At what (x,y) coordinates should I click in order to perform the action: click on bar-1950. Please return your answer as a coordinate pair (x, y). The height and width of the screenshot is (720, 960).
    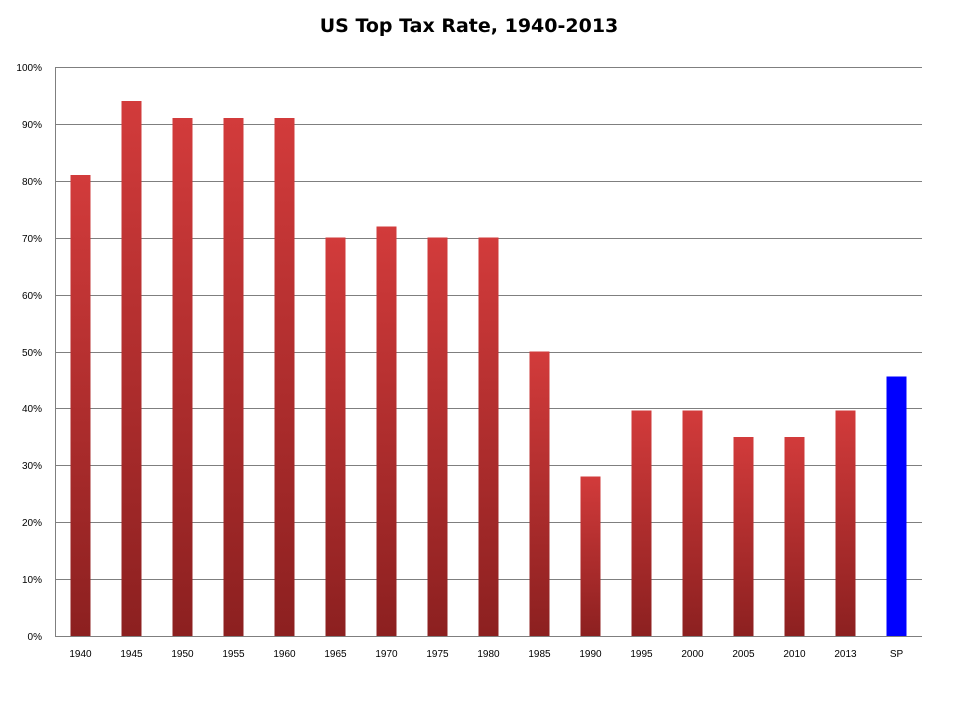
    Looking at the image, I should click on (182, 377).